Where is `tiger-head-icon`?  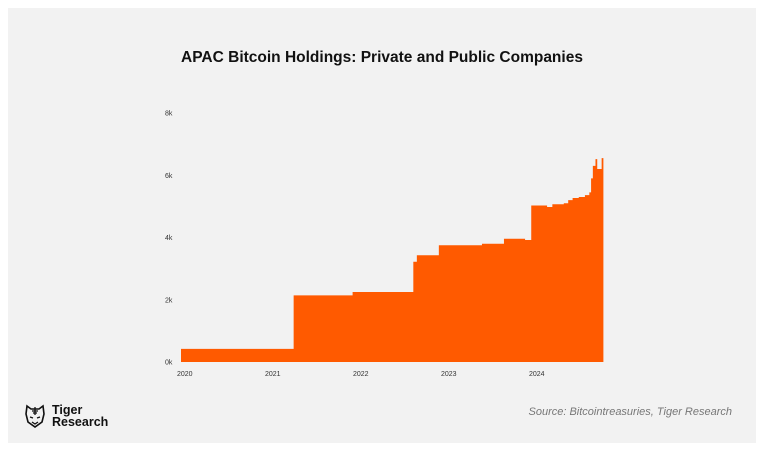 tiger-head-icon is located at coordinates (35, 416).